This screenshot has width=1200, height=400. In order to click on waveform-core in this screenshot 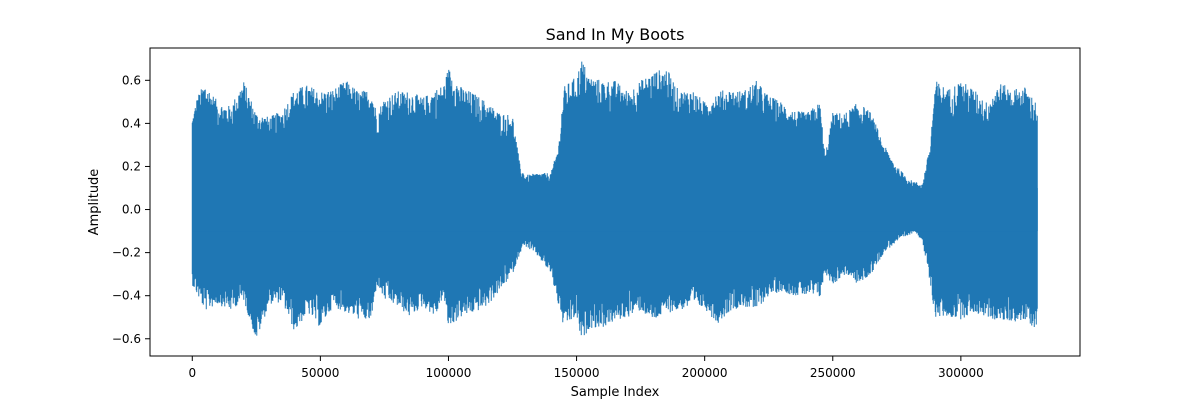, I will do `click(615, 210)`.